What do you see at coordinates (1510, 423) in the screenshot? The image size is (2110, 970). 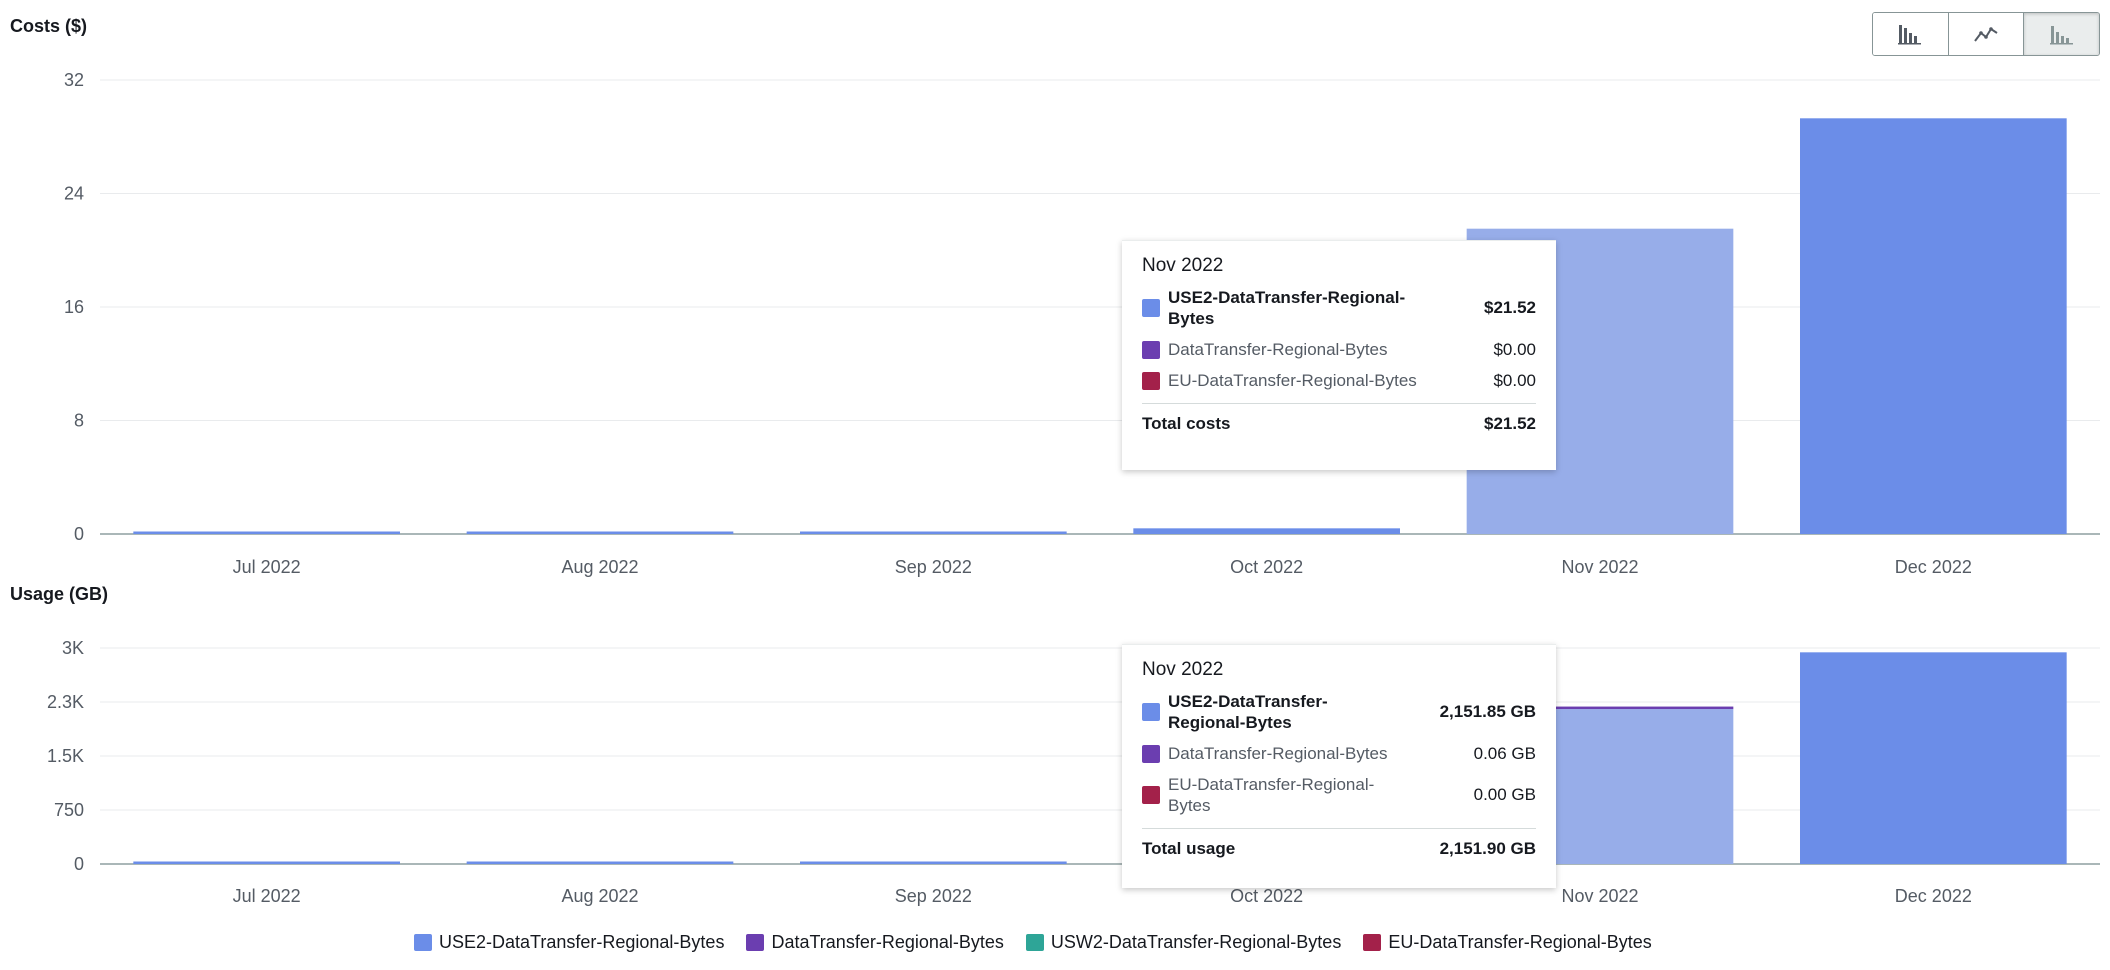 I see `tooltip-total-value: $21.52` at bounding box center [1510, 423].